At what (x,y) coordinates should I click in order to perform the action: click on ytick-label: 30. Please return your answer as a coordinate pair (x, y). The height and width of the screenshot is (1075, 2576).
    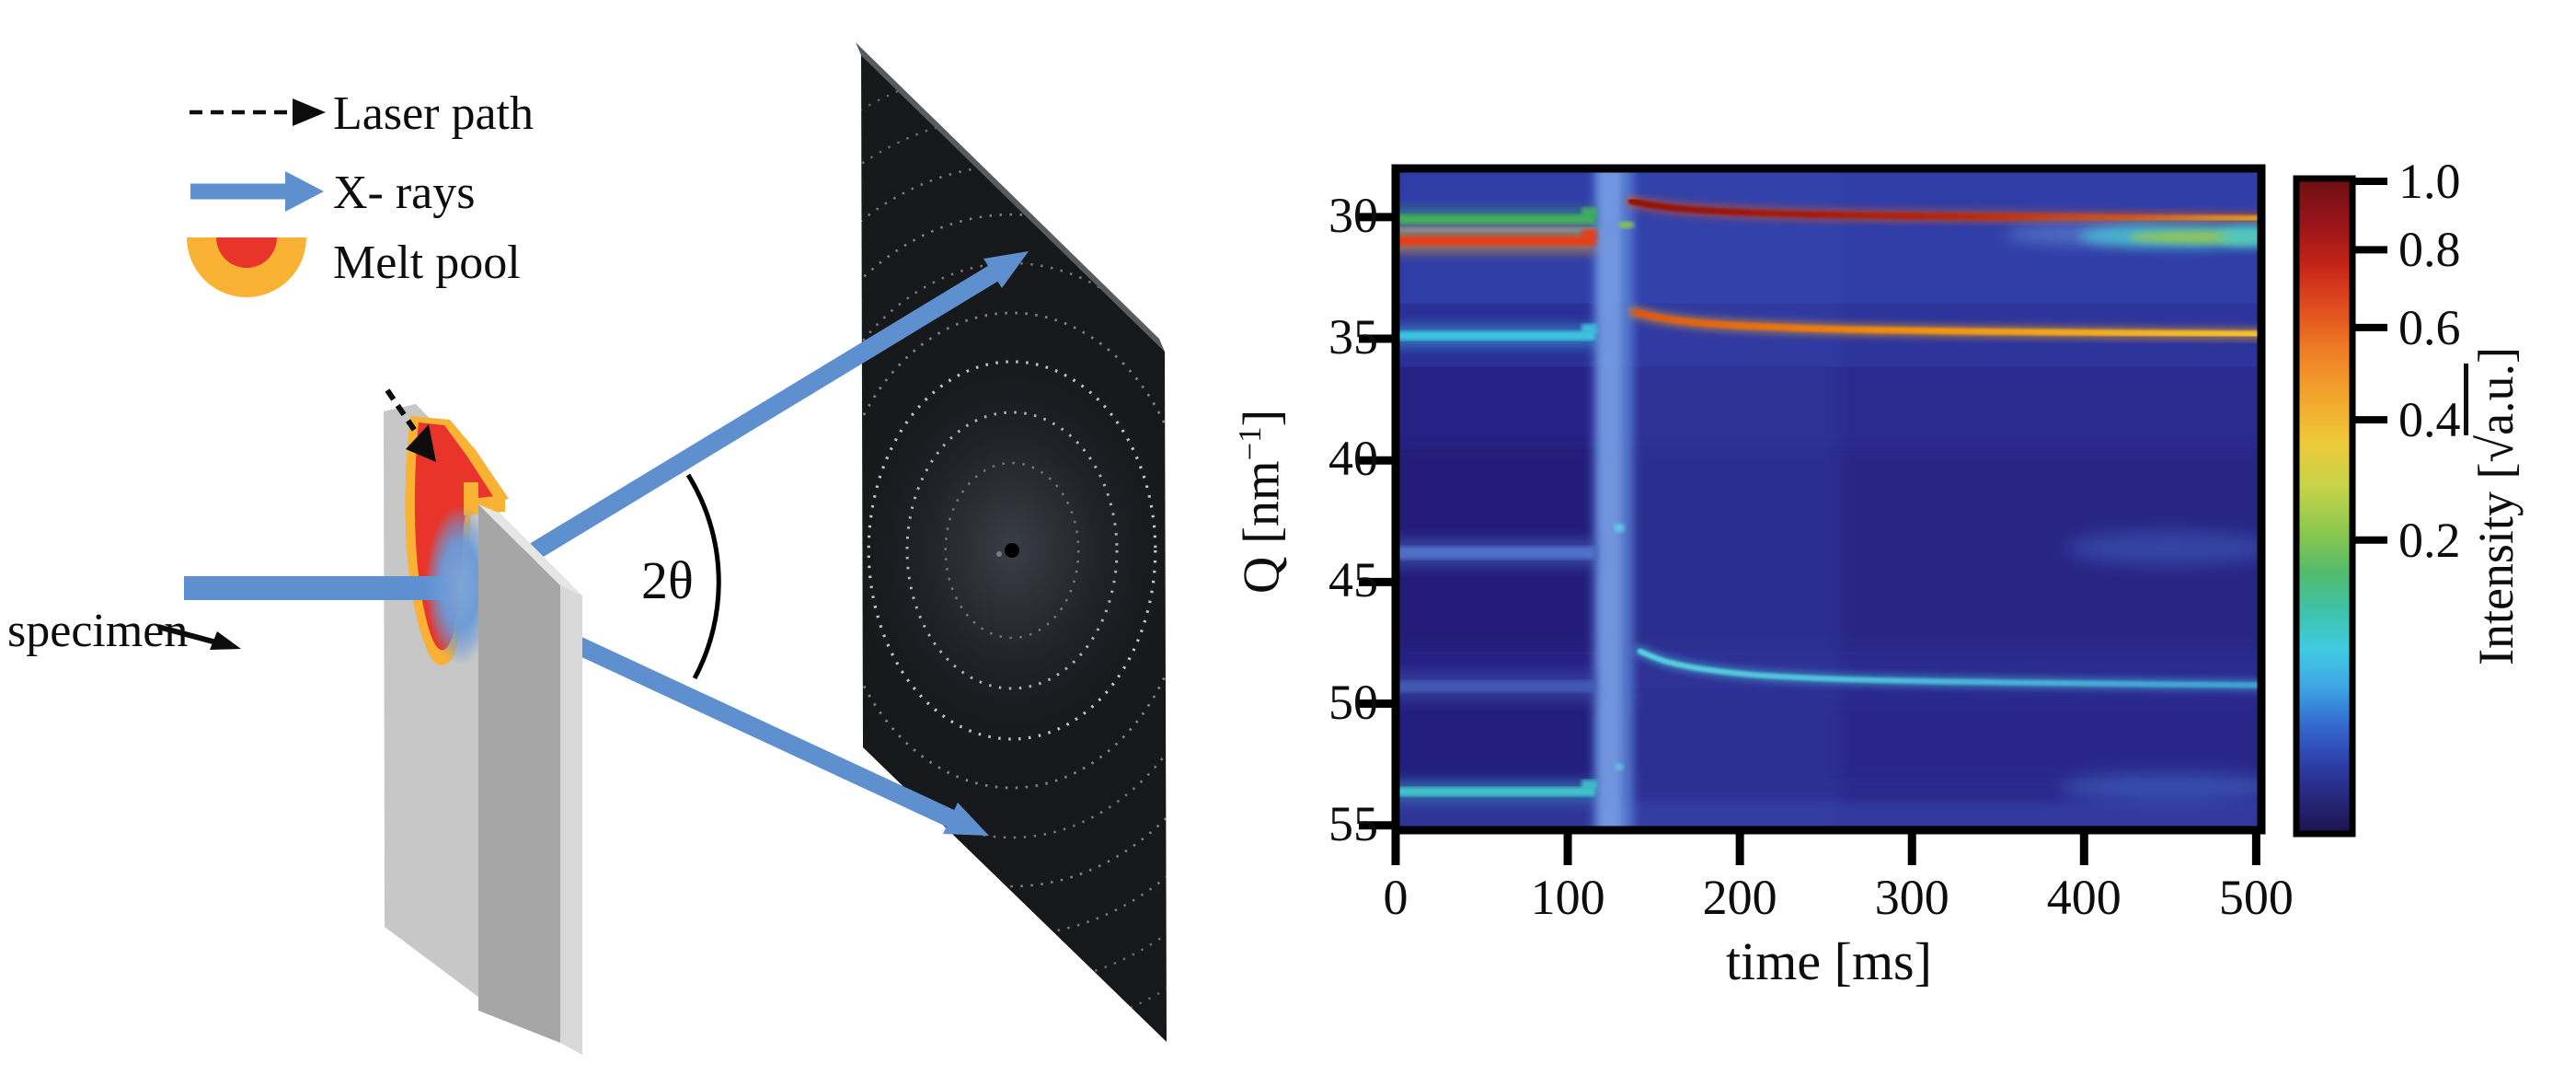
    Looking at the image, I should click on (1353, 215).